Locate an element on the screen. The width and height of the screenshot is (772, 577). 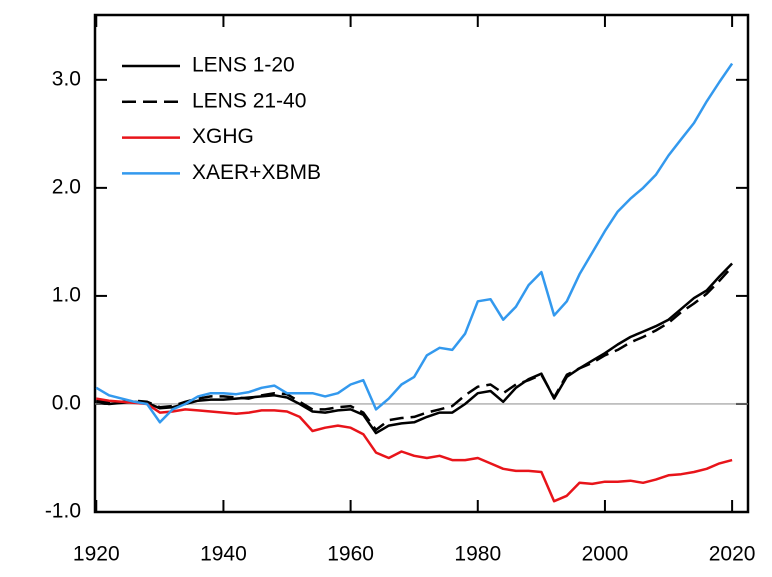
y-tick-label: 3.0 is located at coordinates (66, 78).